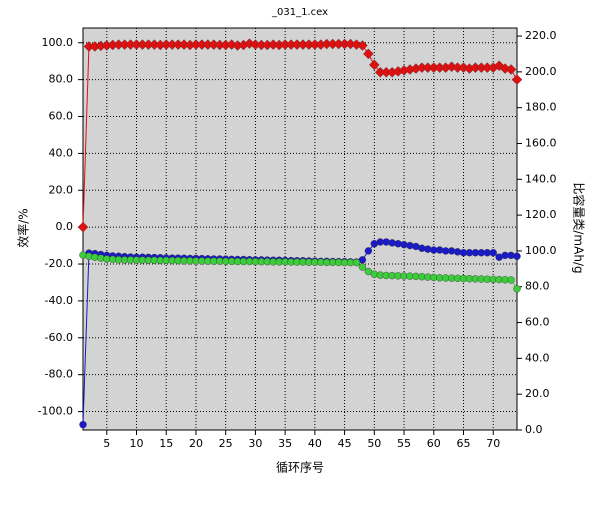 This screenshot has height=514, width=600. What do you see at coordinates (534, 429) in the screenshot?
I see `y2-tick-label: 0.0` at bounding box center [534, 429].